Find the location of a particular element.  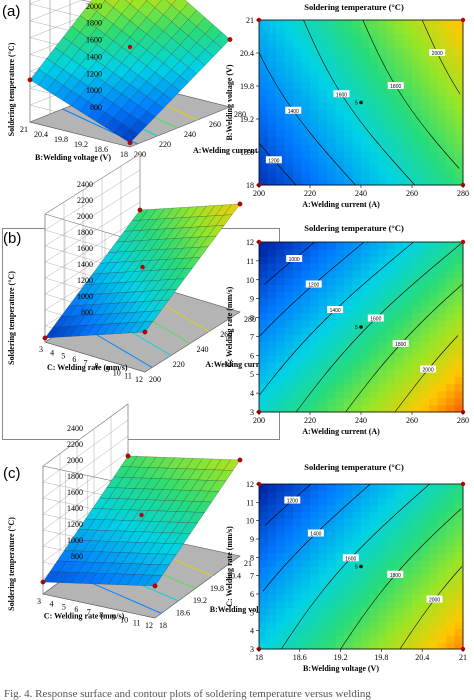

y-tick-label: 12 is located at coordinates (250, 242).